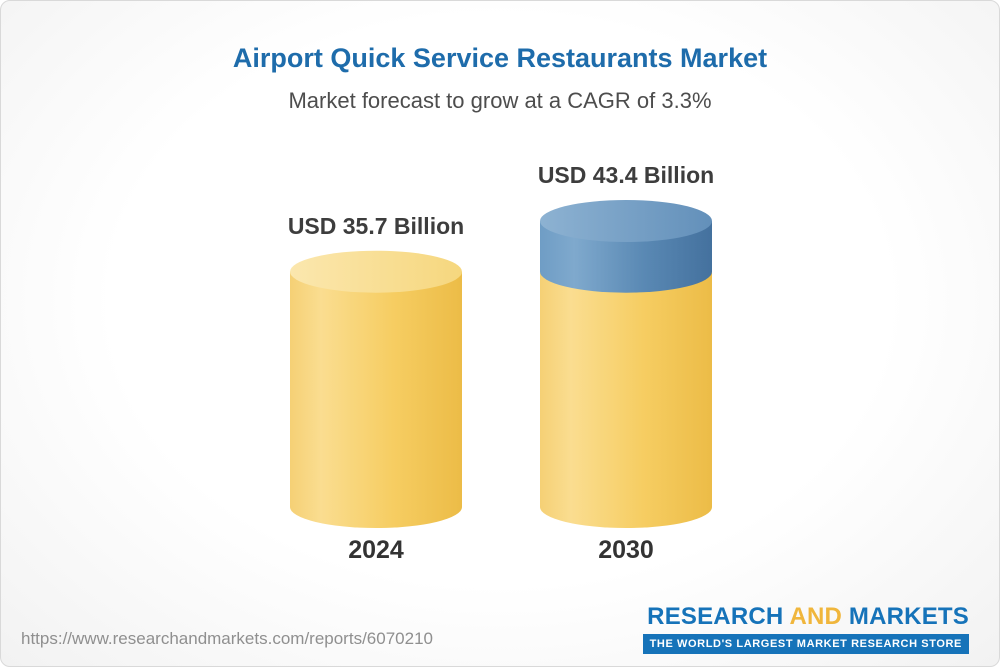 Image resolution: width=1000 pixels, height=667 pixels. Describe the element at coordinates (376, 550) in the screenshot. I see `category-label-2024: 2024` at that location.